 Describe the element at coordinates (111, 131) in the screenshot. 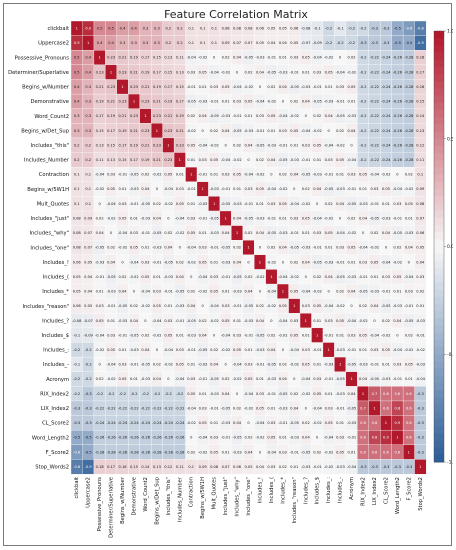

I see `cell-value-label: 0.17` at that location.